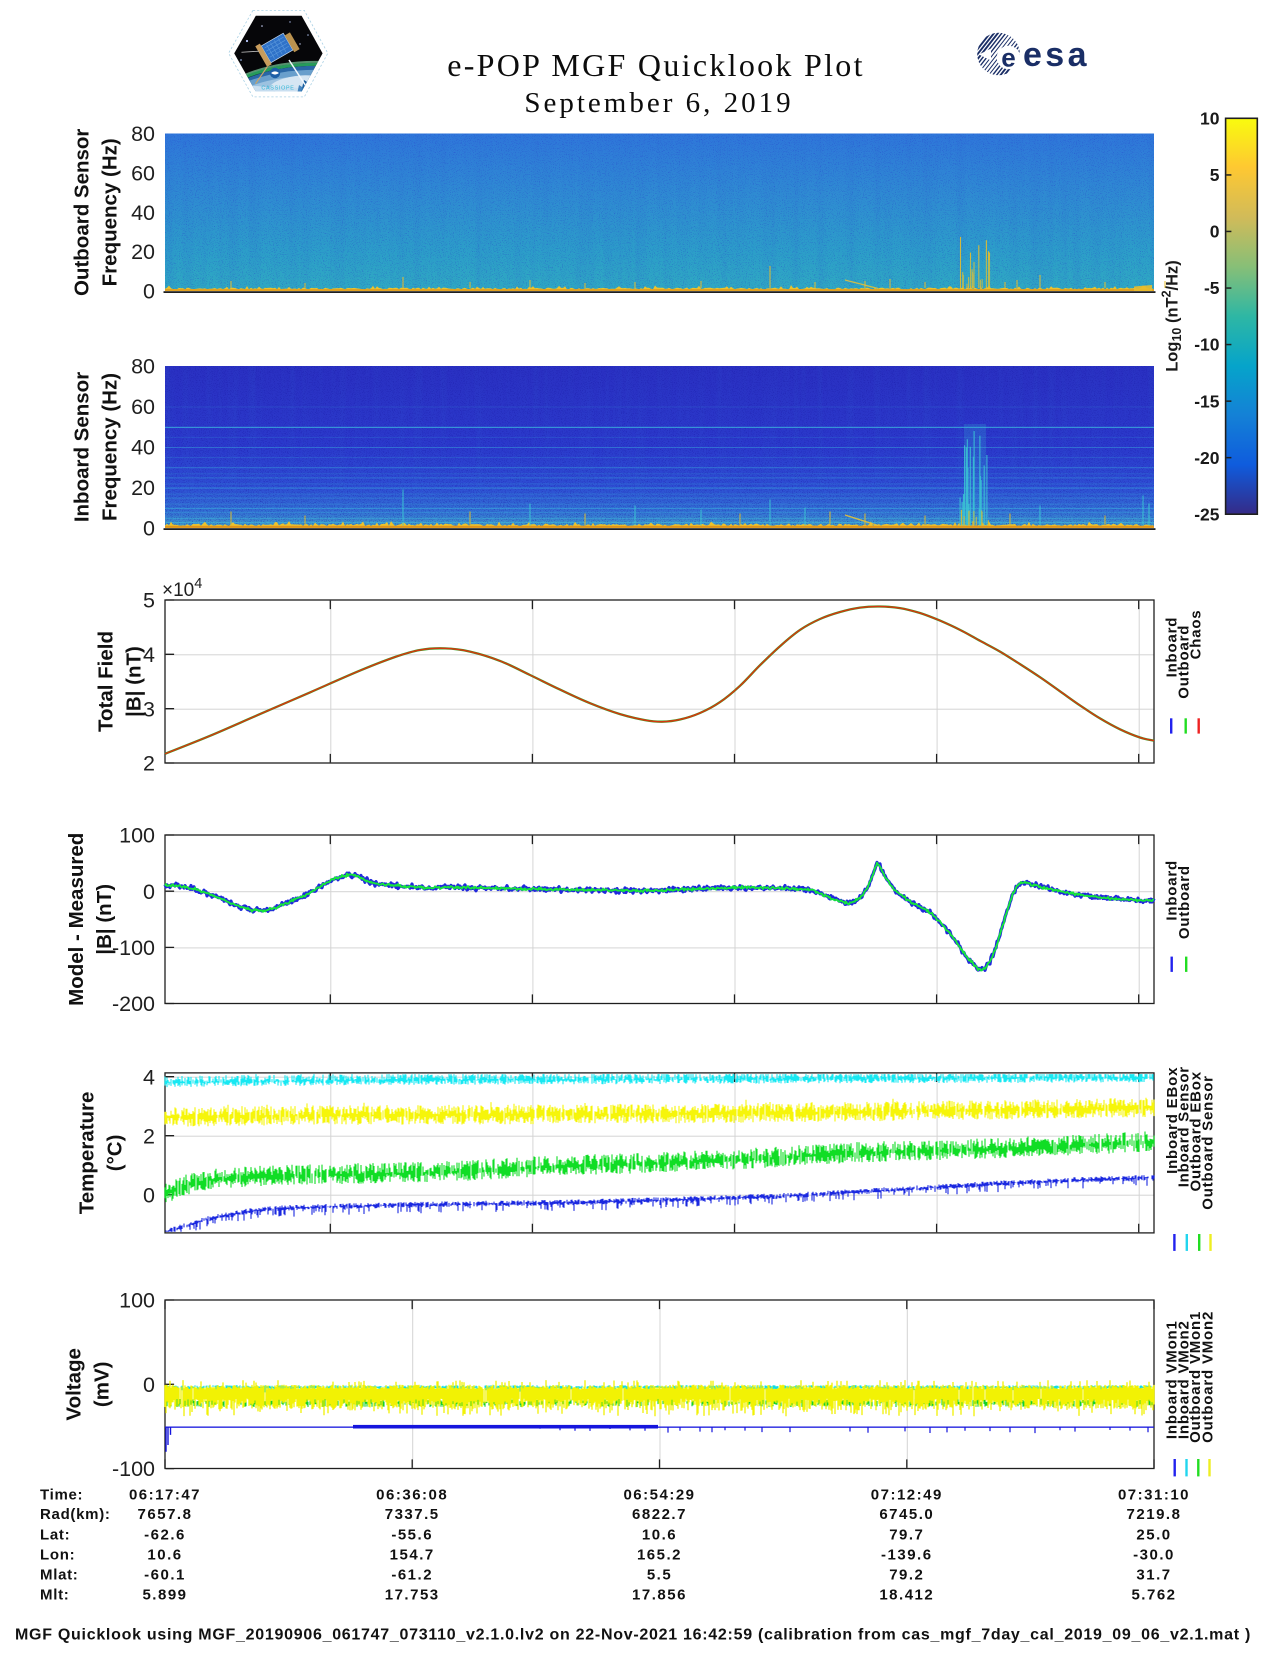  What do you see at coordinates (659, 1555) in the screenshot?
I see `svg-text: 165.2` at bounding box center [659, 1555].